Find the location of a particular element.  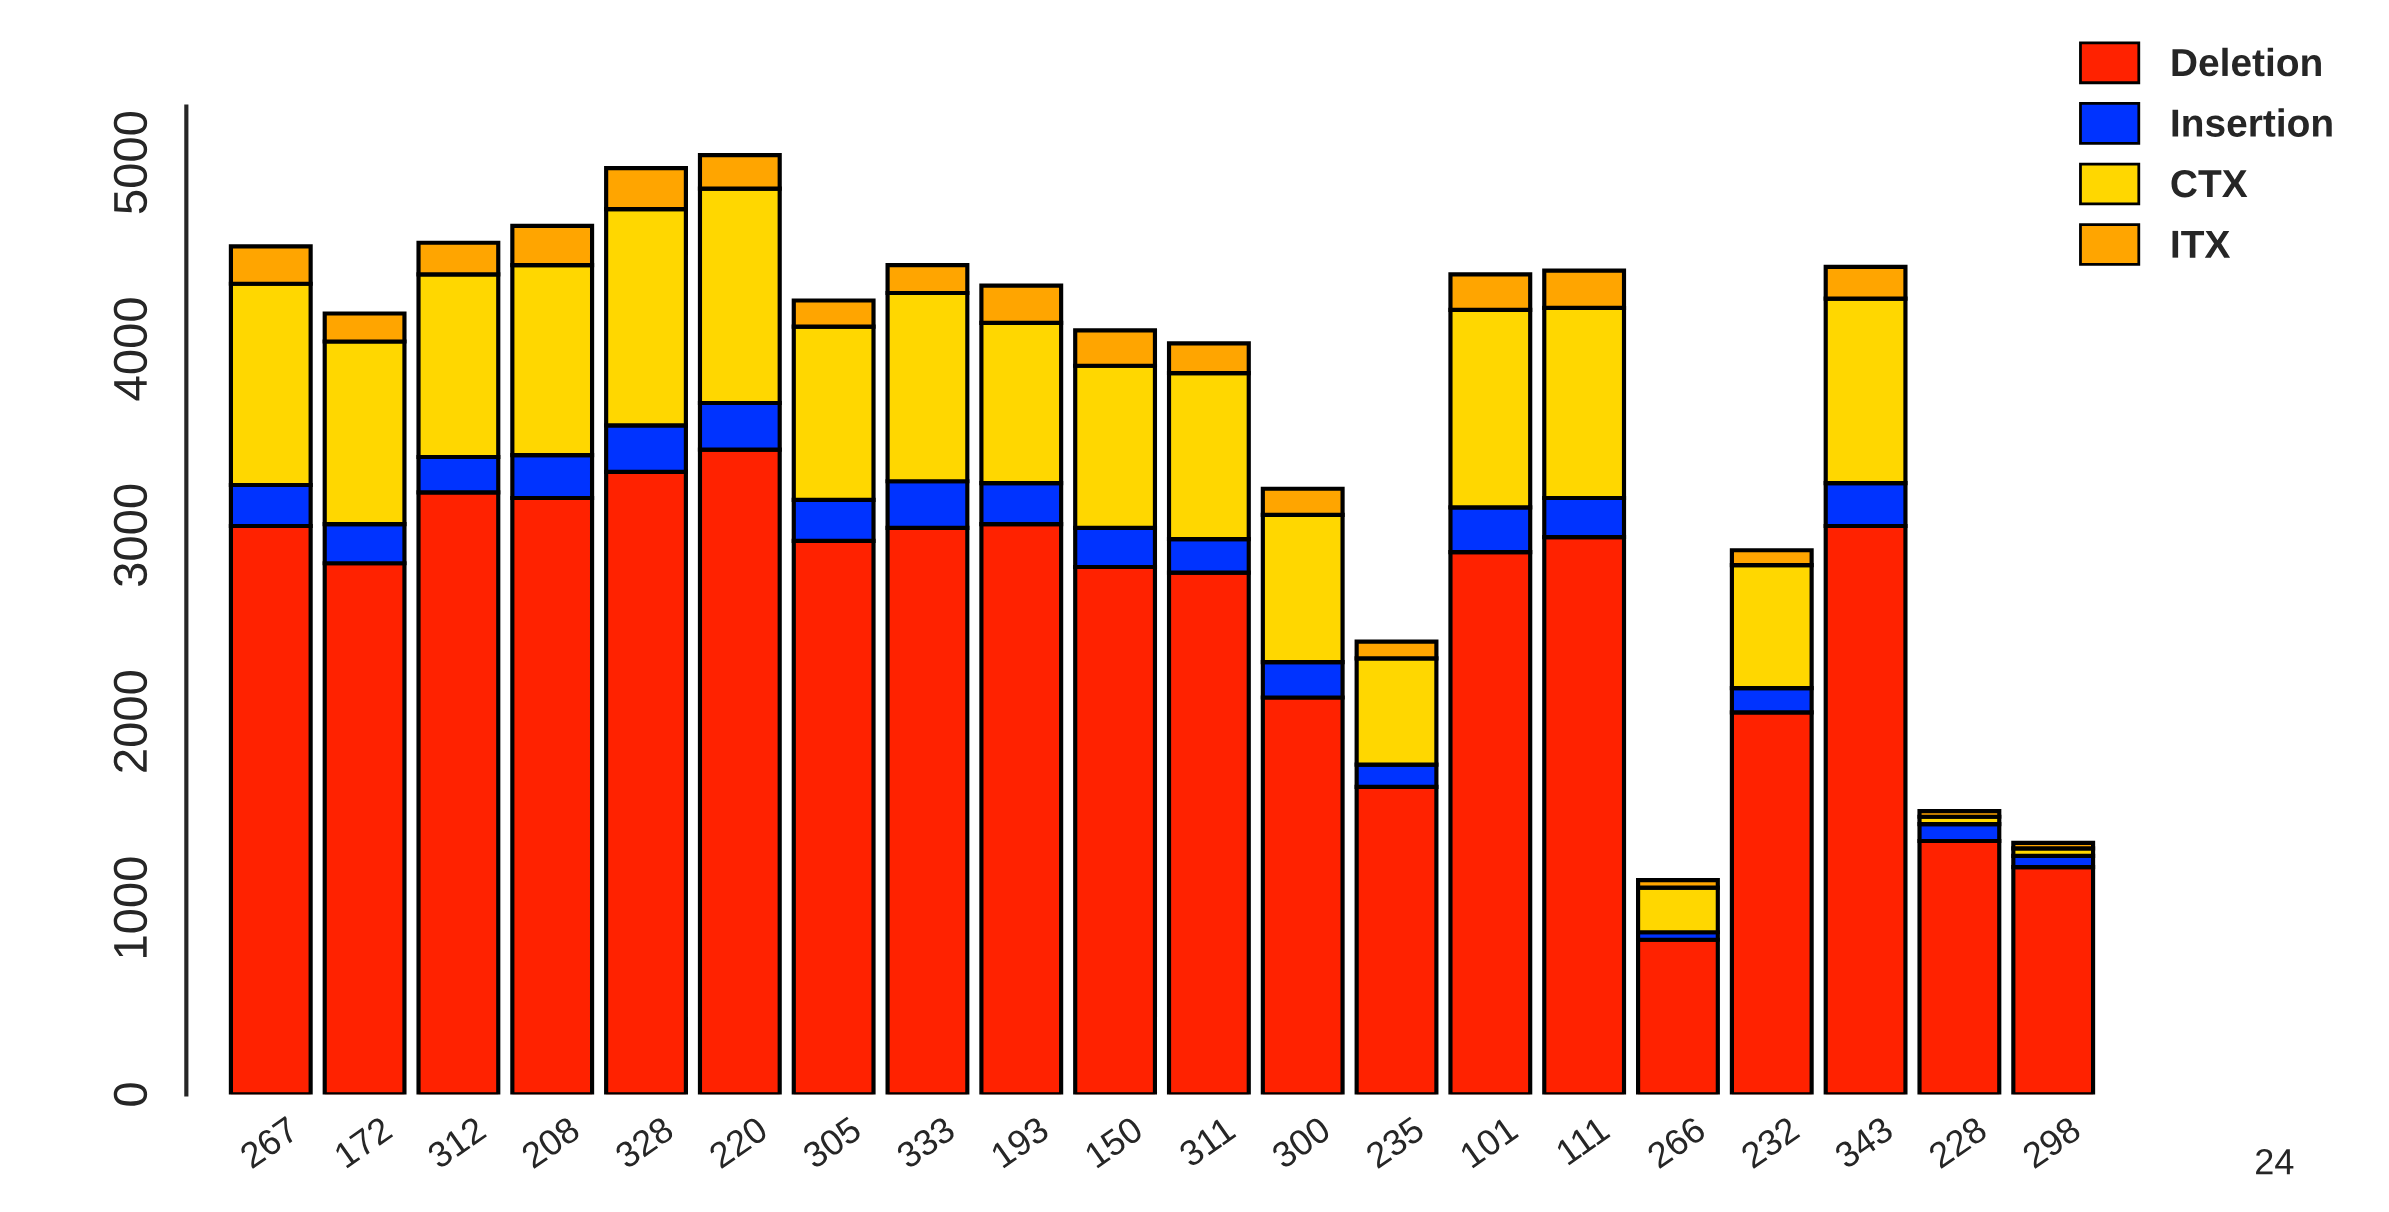

y-tick-label: 1000 is located at coordinates (130, 907).